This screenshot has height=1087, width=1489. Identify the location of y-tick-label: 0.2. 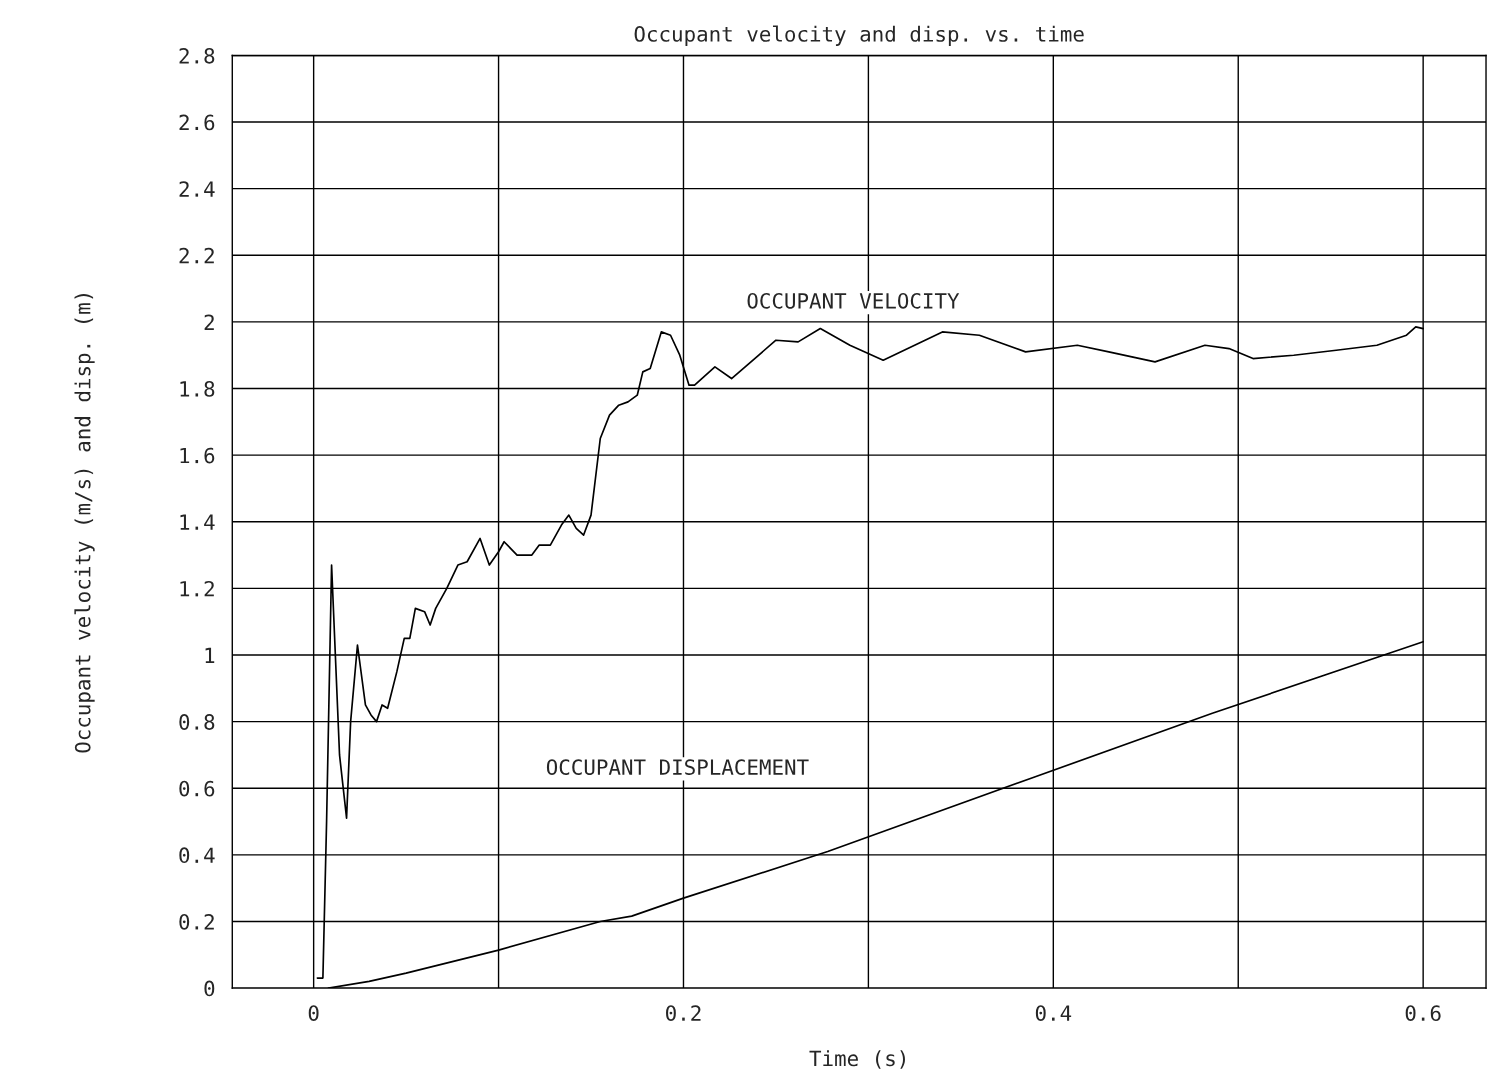
(196, 921).